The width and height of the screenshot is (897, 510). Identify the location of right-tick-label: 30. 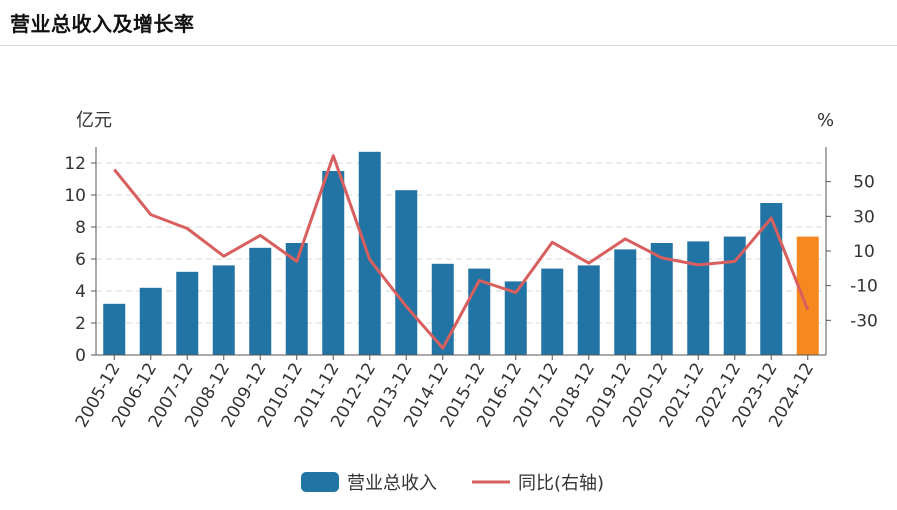
(864, 217).